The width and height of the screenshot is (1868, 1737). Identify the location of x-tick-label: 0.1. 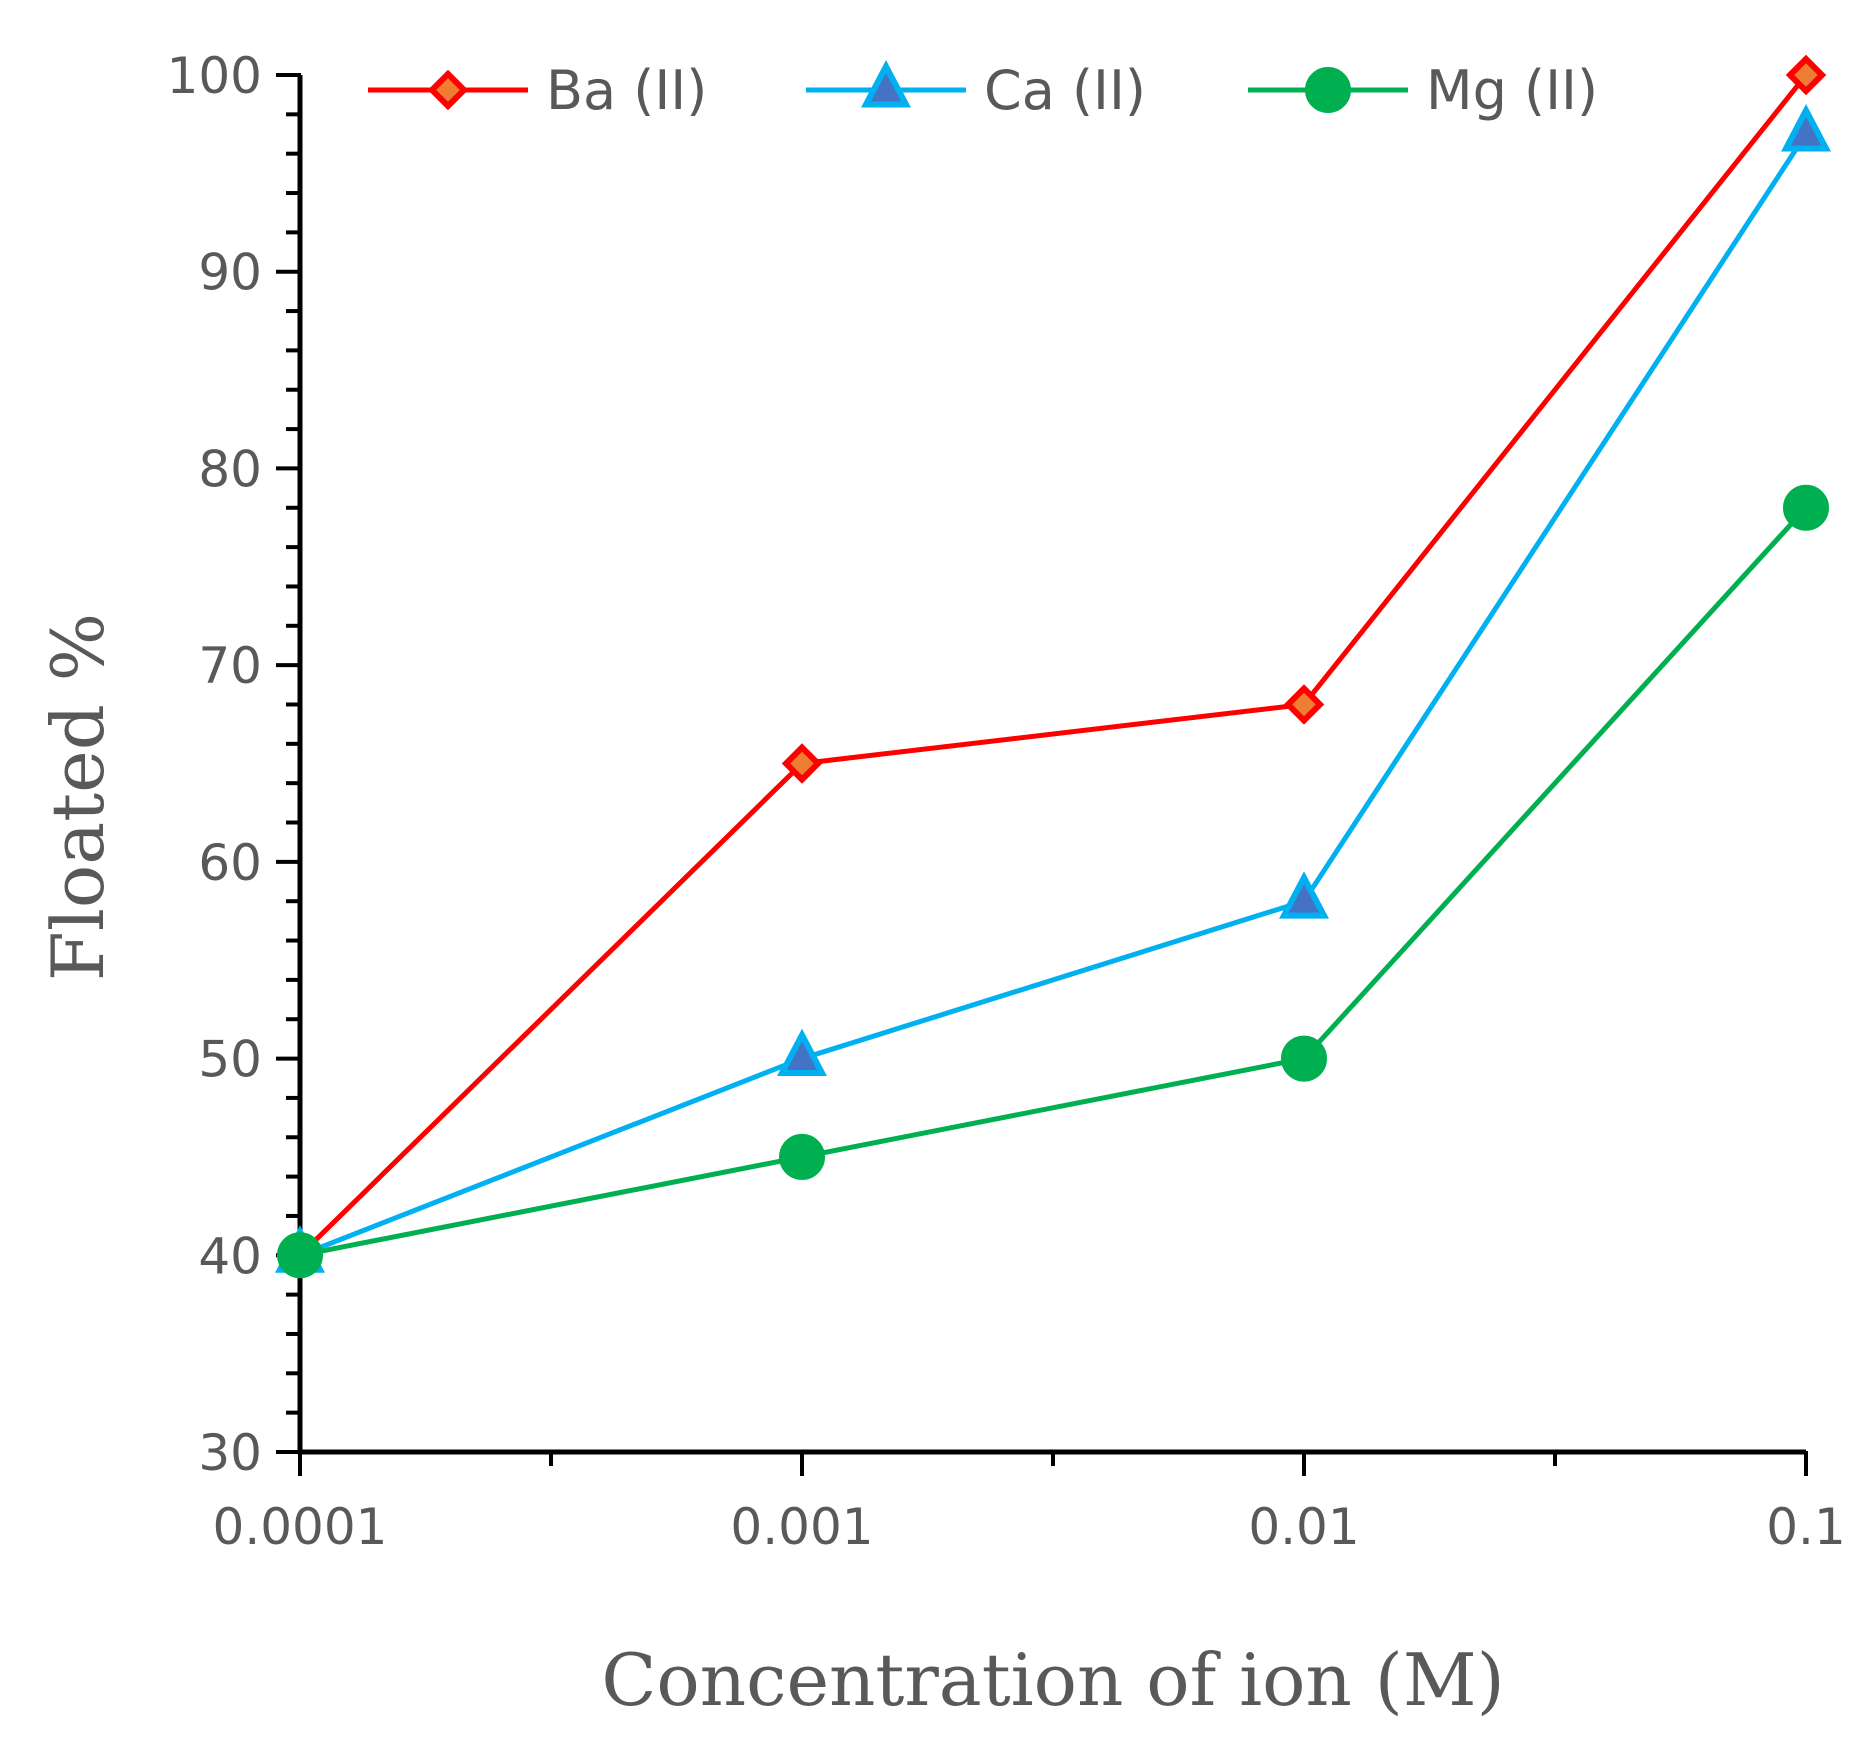
(1806, 1527).